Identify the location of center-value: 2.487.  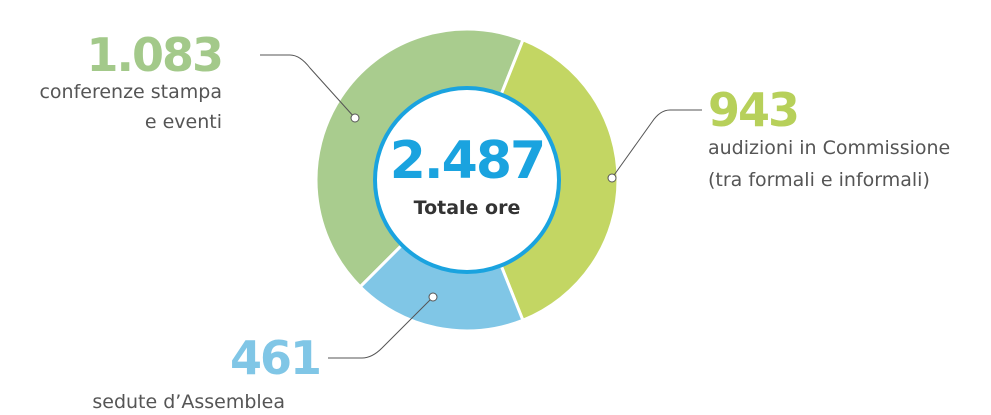
(467, 161).